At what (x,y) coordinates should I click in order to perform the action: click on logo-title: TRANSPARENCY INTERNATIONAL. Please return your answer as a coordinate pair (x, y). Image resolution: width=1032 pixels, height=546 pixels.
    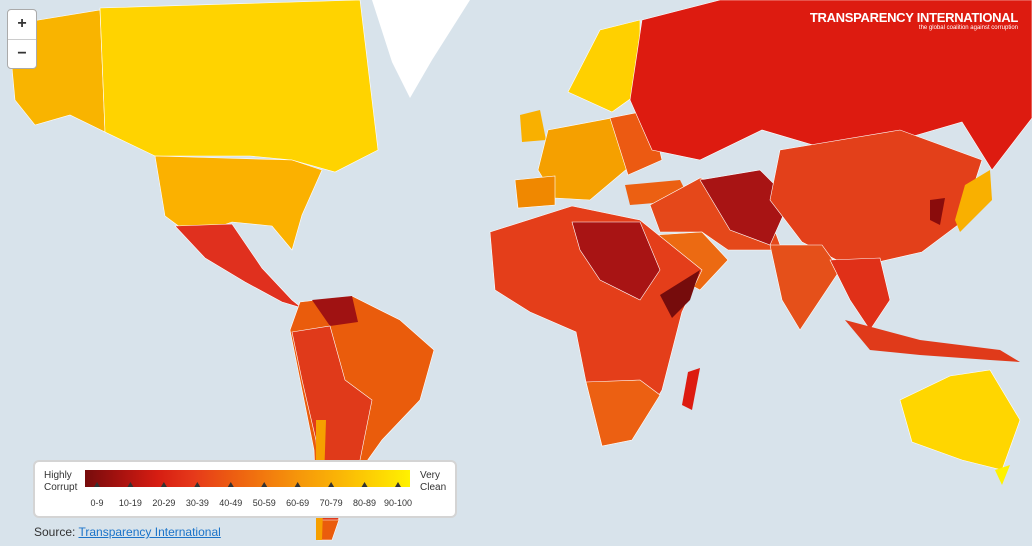
    Looking at the image, I should click on (913, 17).